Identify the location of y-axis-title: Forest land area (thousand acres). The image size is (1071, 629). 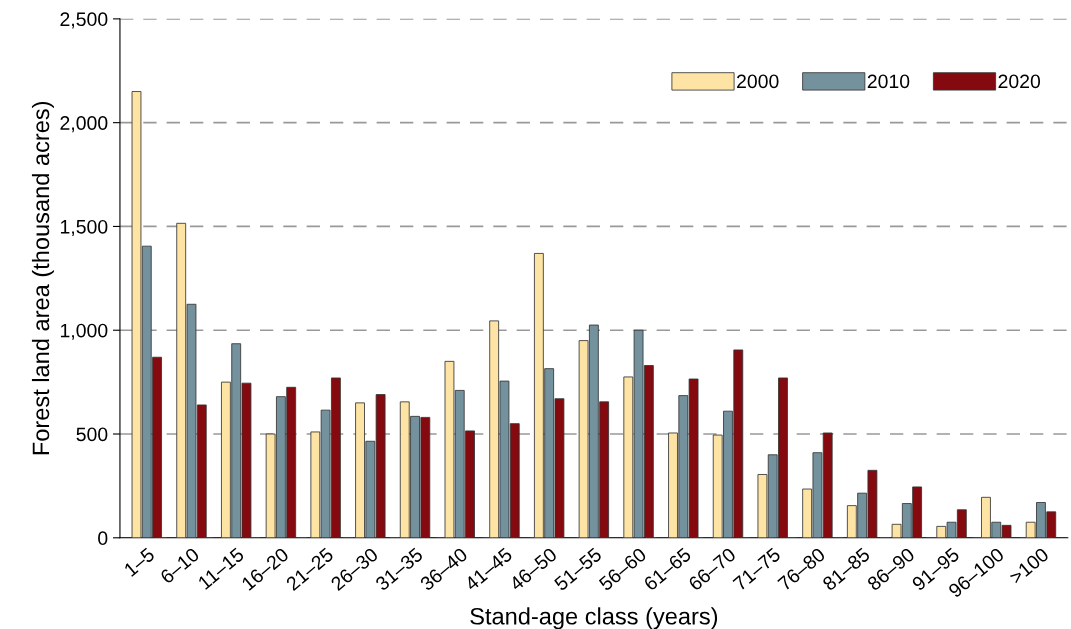
(42, 278).